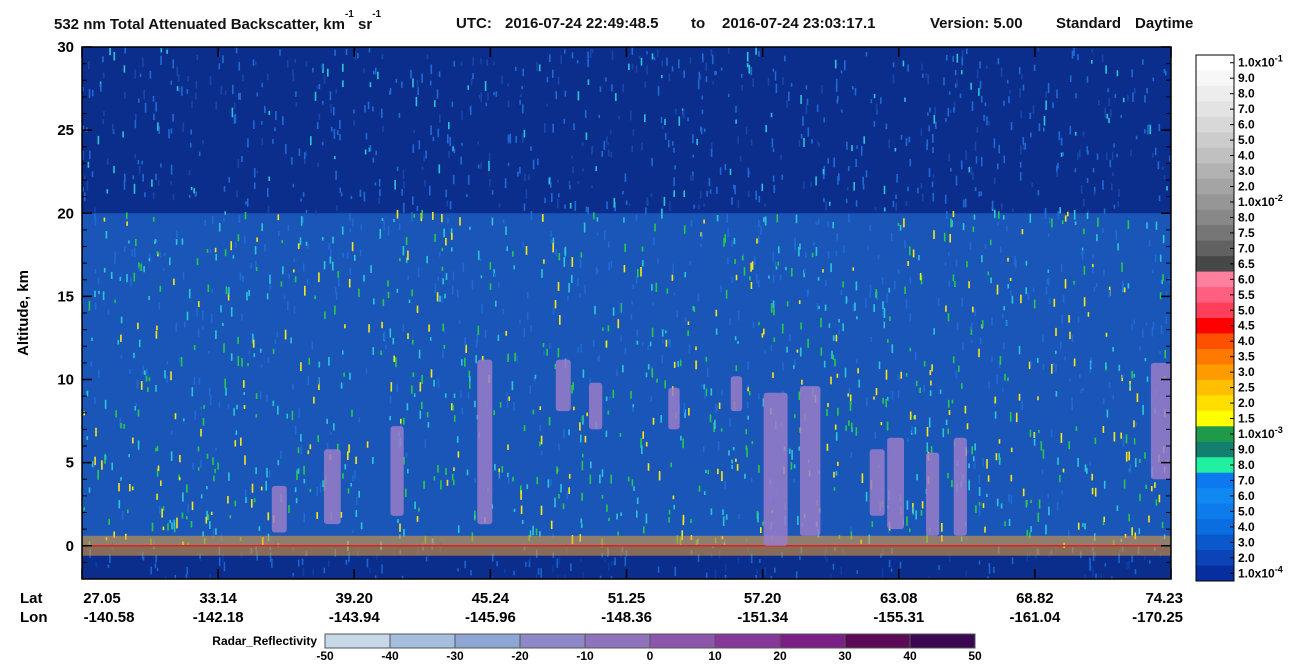  I want to click on colorbar-label: 1.0x10⁻², so click(1260, 201).